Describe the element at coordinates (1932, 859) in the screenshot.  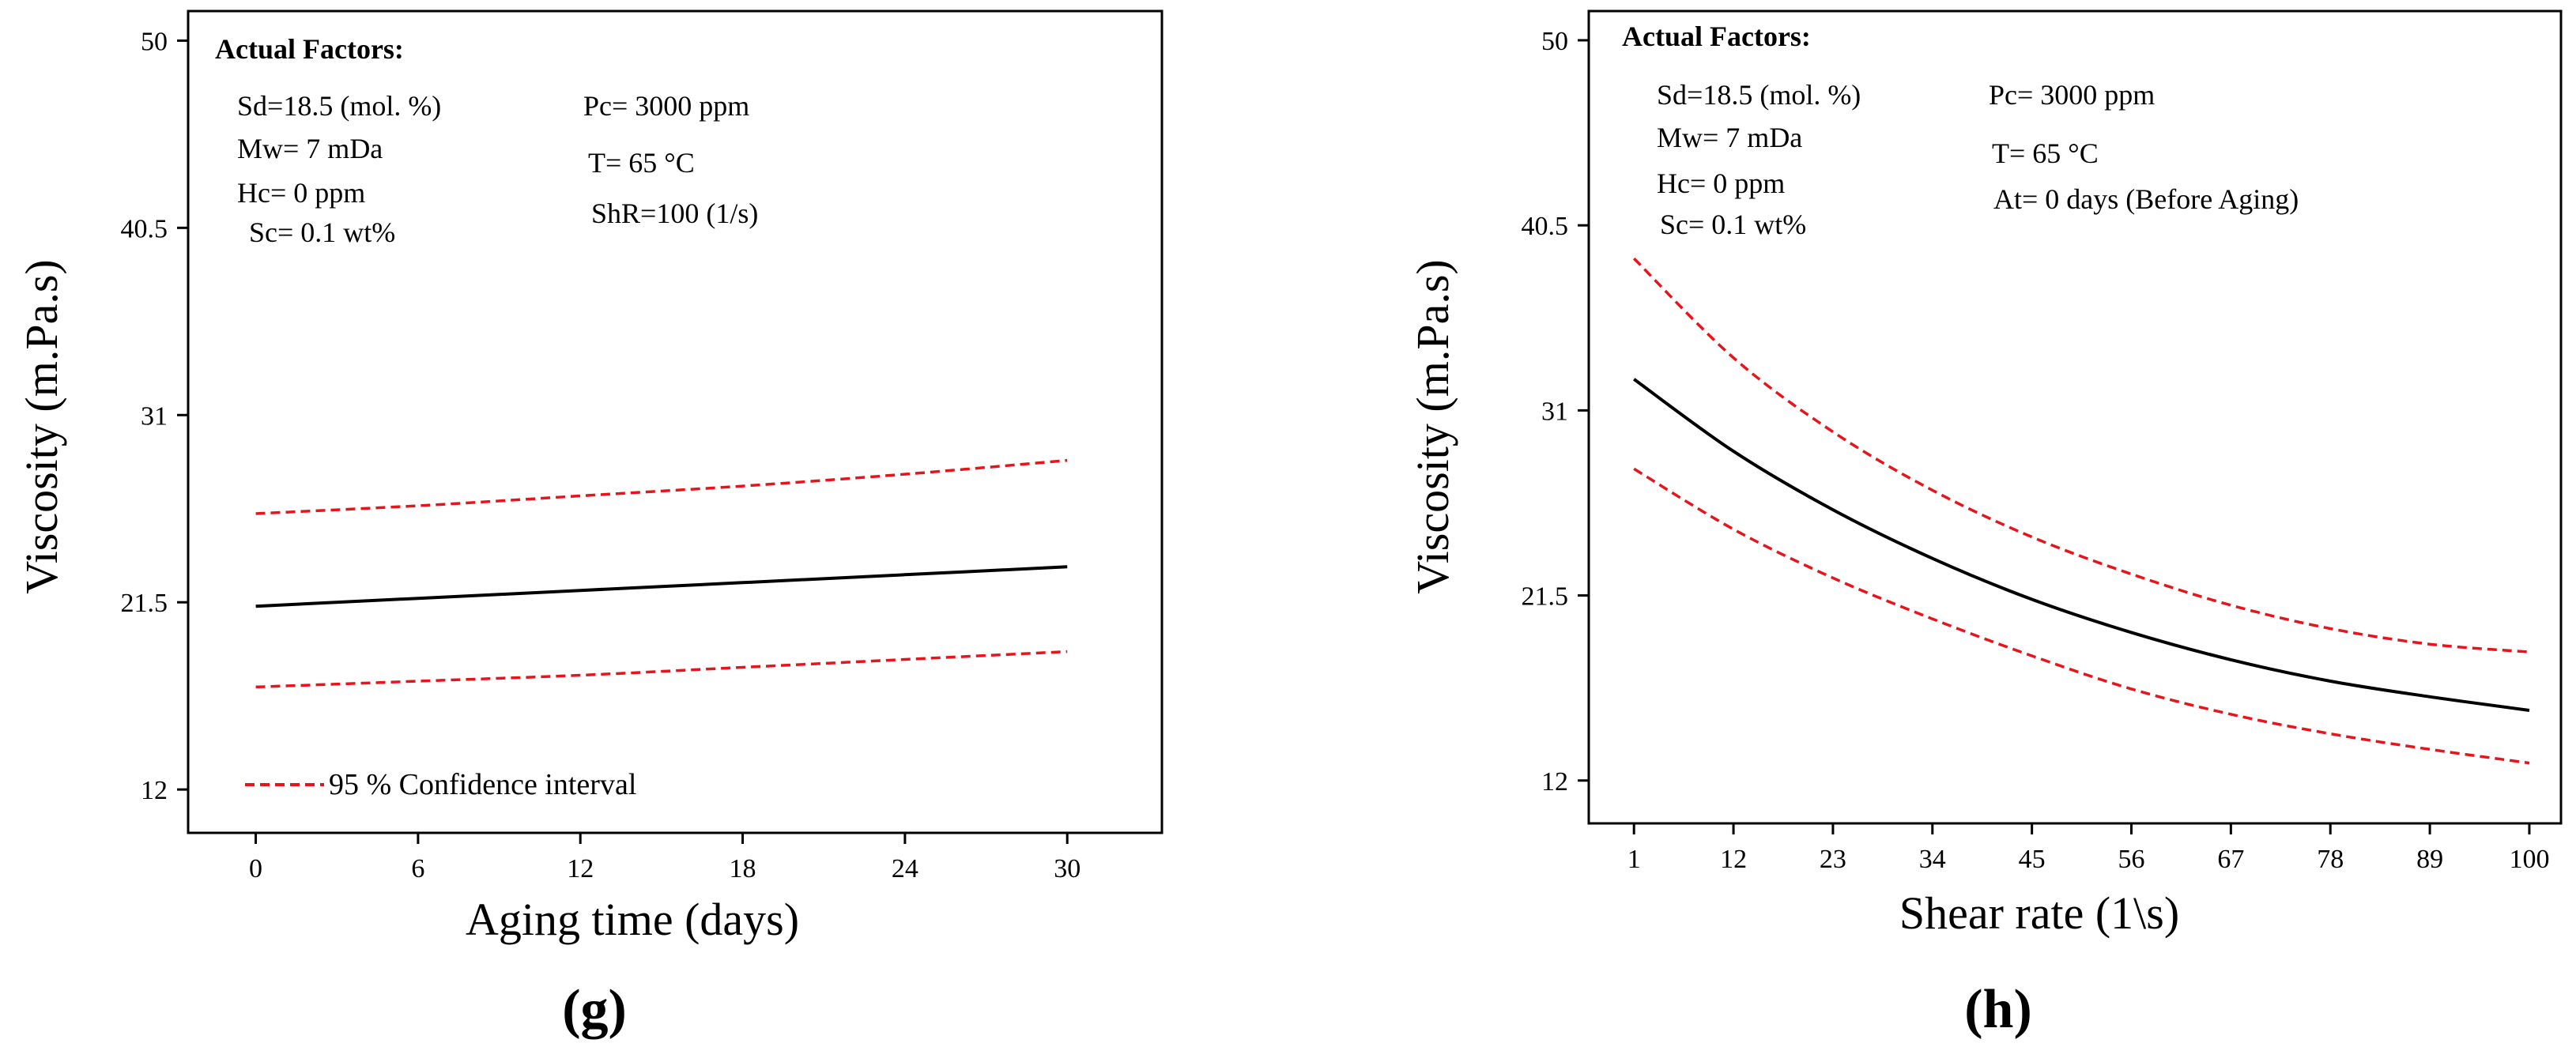
I see `x-tick-label: 34` at that location.